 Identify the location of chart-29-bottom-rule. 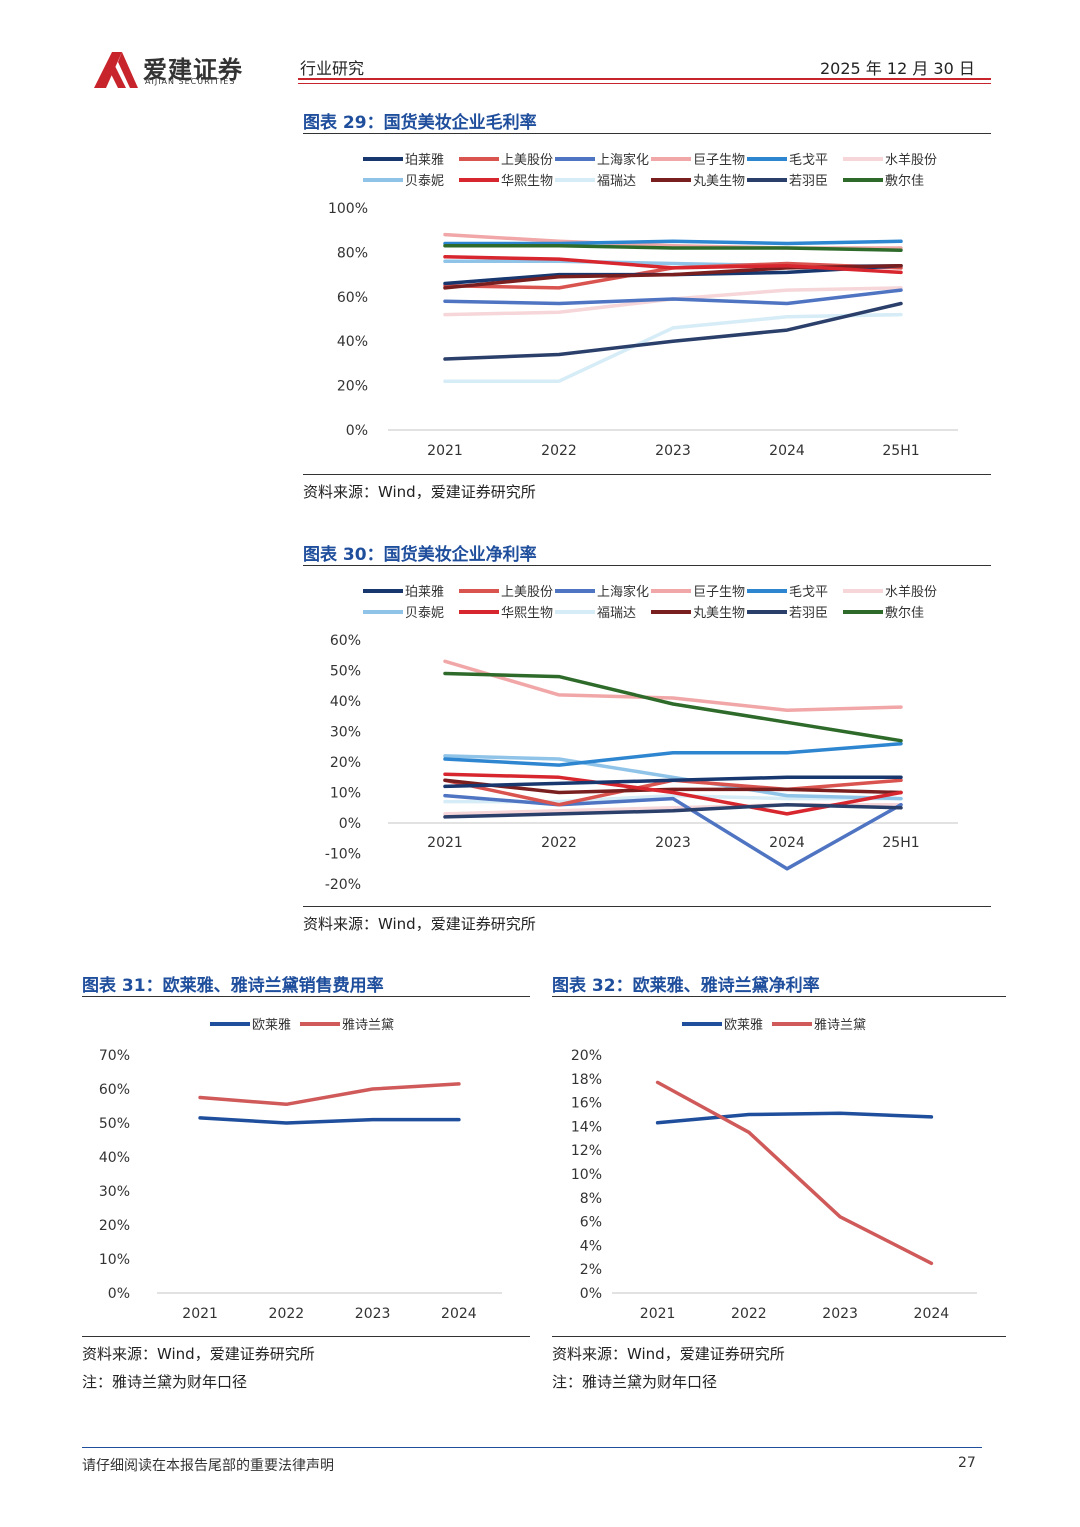
(647, 474).